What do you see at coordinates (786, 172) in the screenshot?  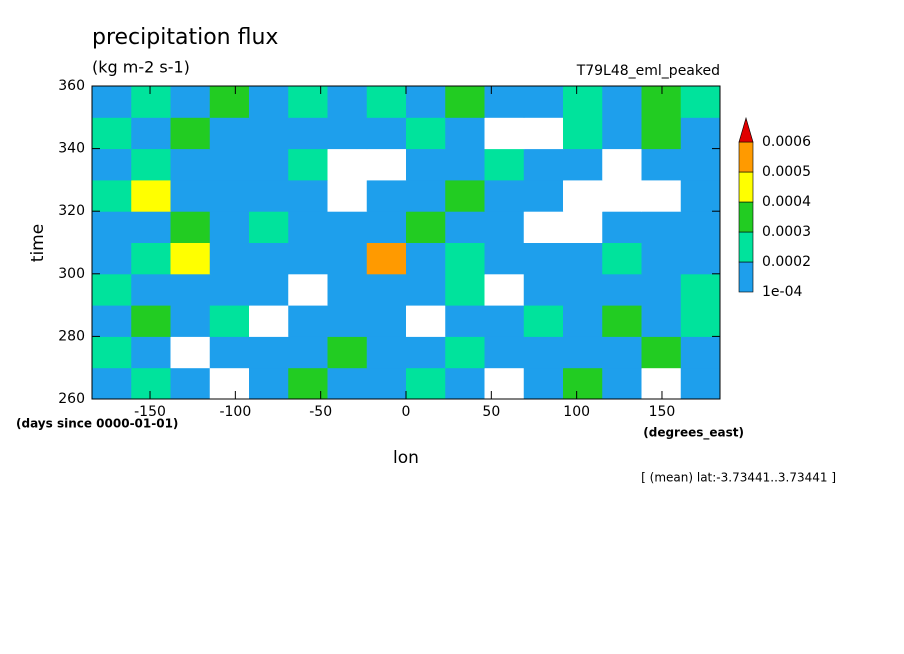 I see `colorbar-label: 0.0005` at bounding box center [786, 172].